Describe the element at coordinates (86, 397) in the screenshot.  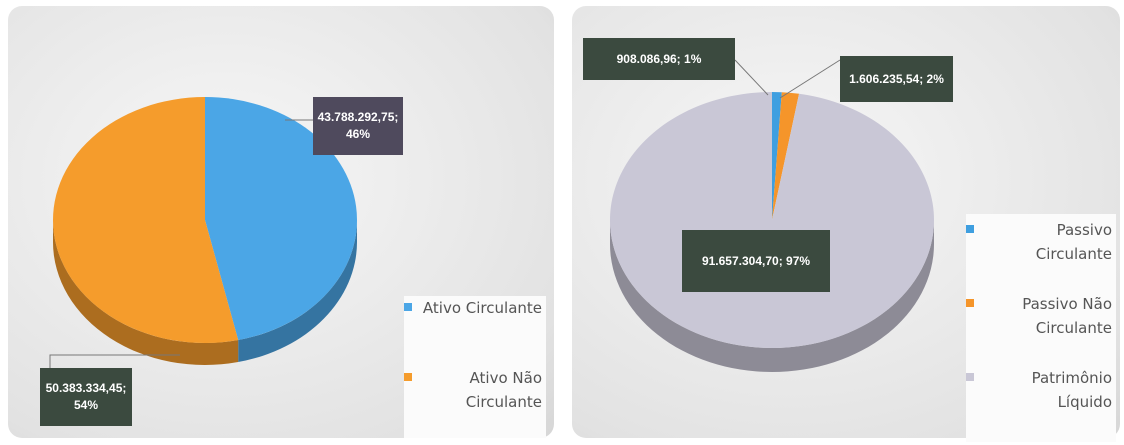
I see `data-label: 50.383.334,45; 54%` at that location.